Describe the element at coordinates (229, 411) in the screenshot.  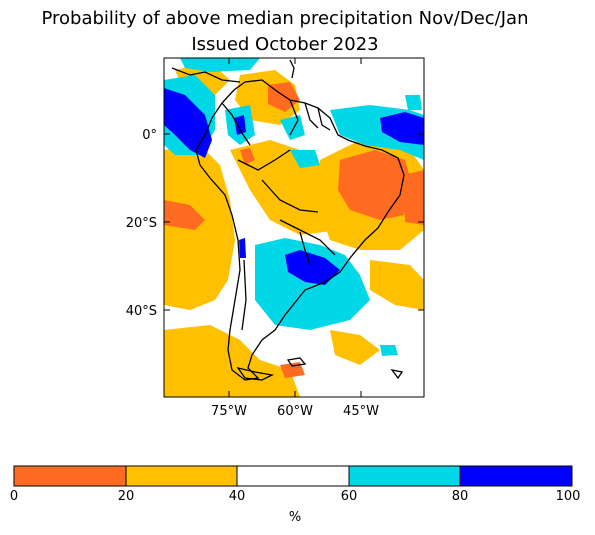
I see `lon-label-75w: 75°W` at that location.